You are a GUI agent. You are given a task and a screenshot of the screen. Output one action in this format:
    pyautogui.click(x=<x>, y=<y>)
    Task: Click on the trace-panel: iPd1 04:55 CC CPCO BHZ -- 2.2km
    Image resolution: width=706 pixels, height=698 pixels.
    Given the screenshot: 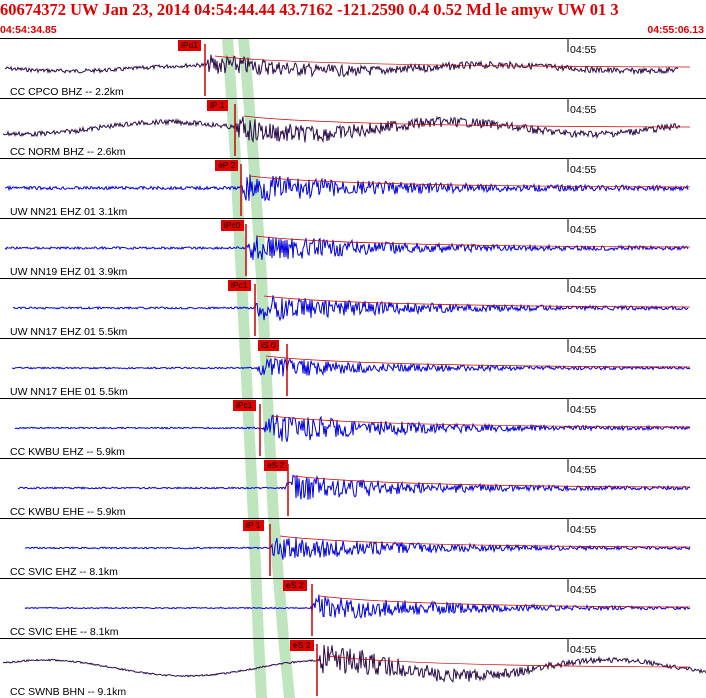 What is the action you would take?
    pyautogui.click(x=353, y=68)
    